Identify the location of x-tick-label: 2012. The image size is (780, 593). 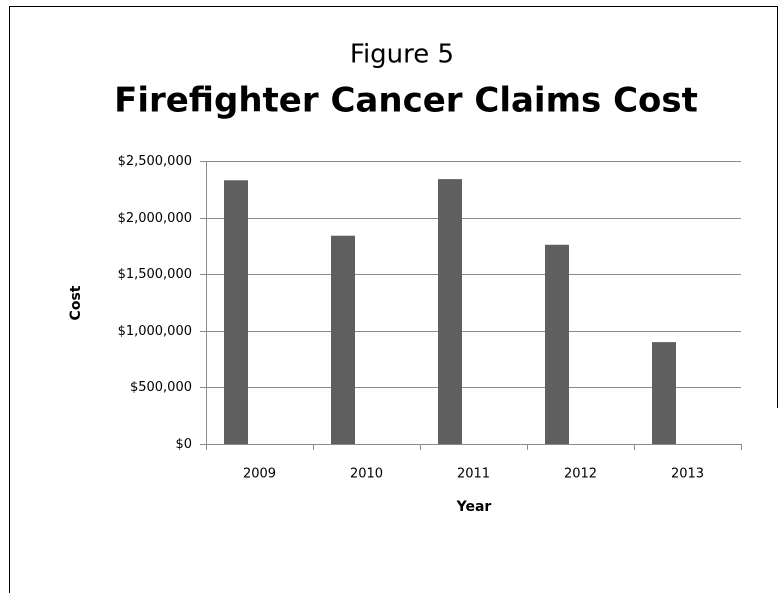
(580, 474).